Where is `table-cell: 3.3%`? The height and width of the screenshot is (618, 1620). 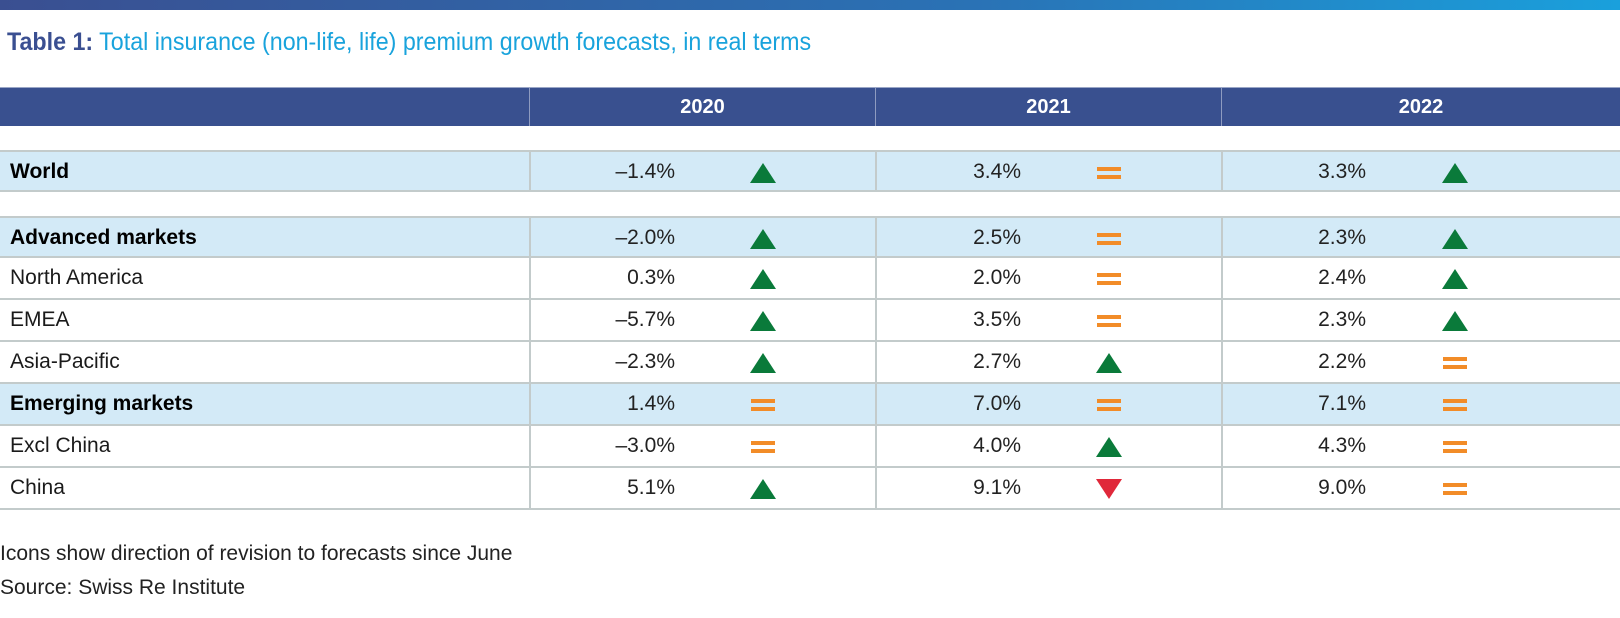 table-cell: 3.3% is located at coordinates (1420, 172).